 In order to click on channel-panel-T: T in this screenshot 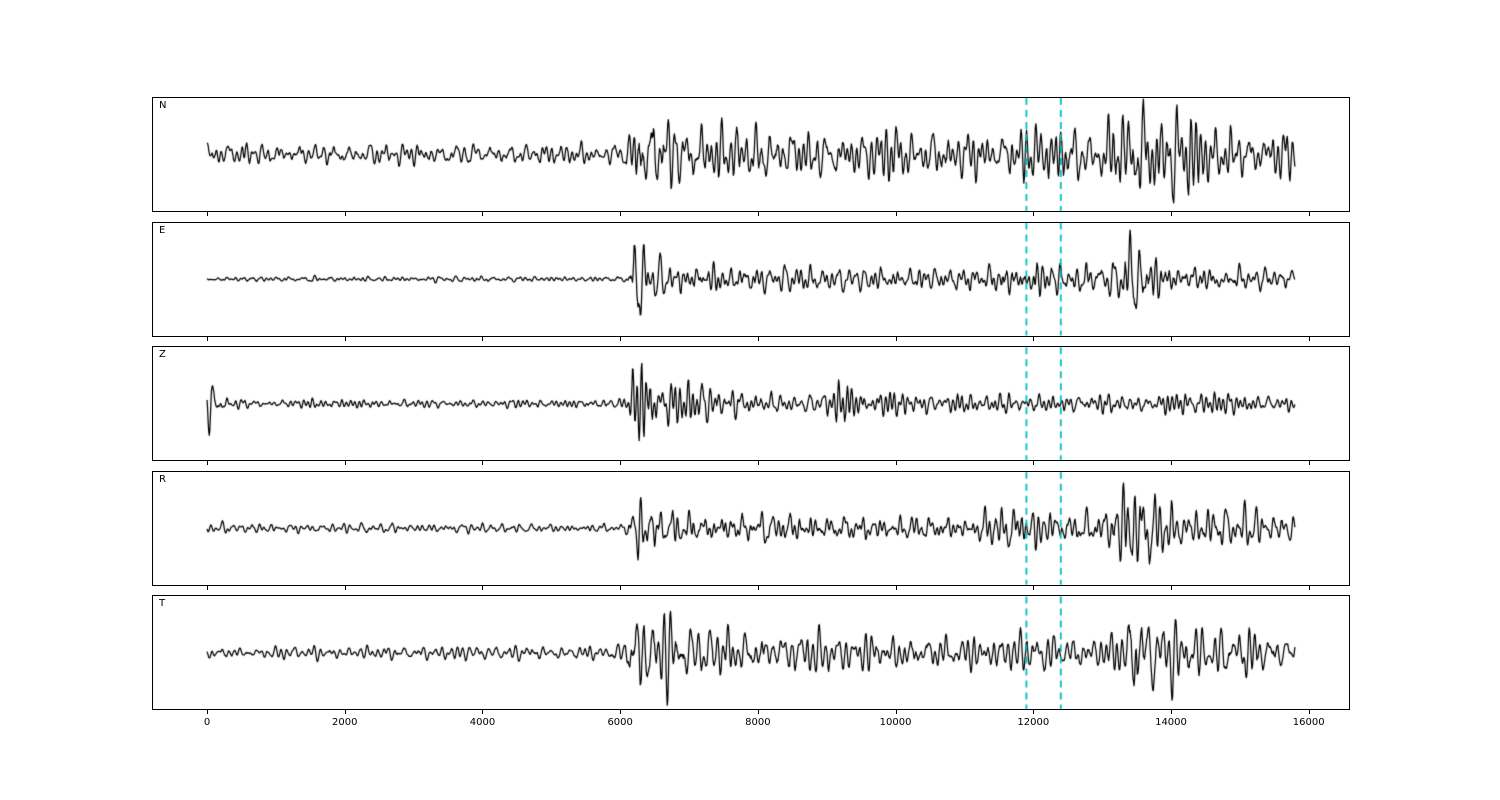, I will do `click(751, 653)`.